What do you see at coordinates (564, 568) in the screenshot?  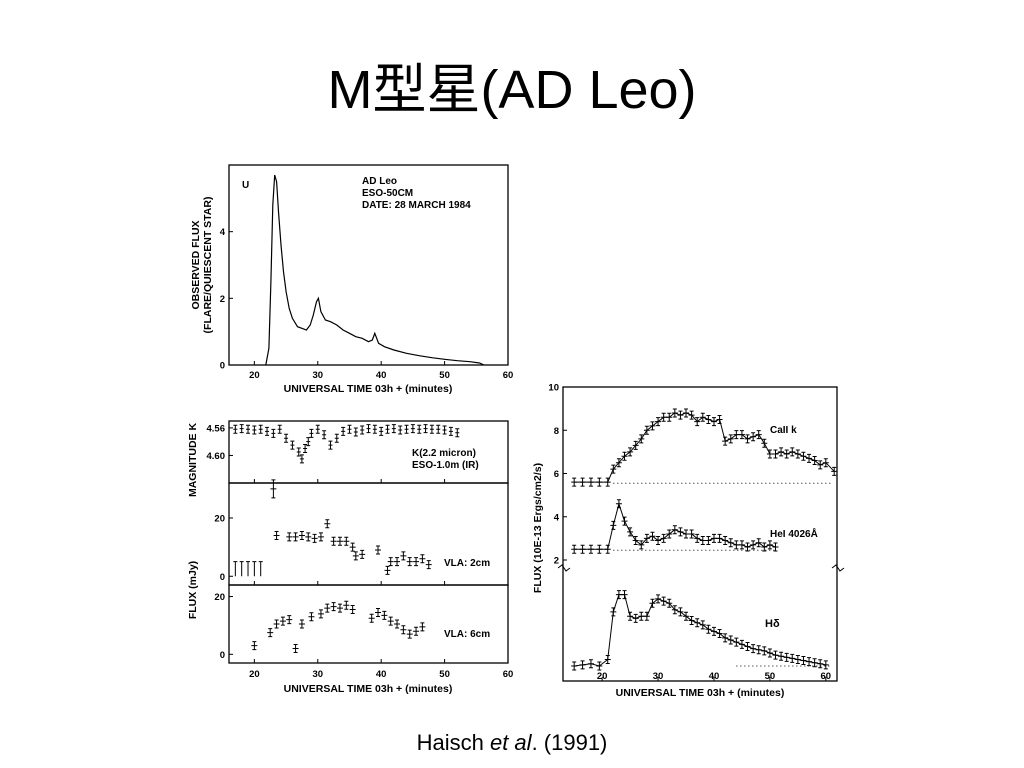 I see `axis-break-left` at bounding box center [564, 568].